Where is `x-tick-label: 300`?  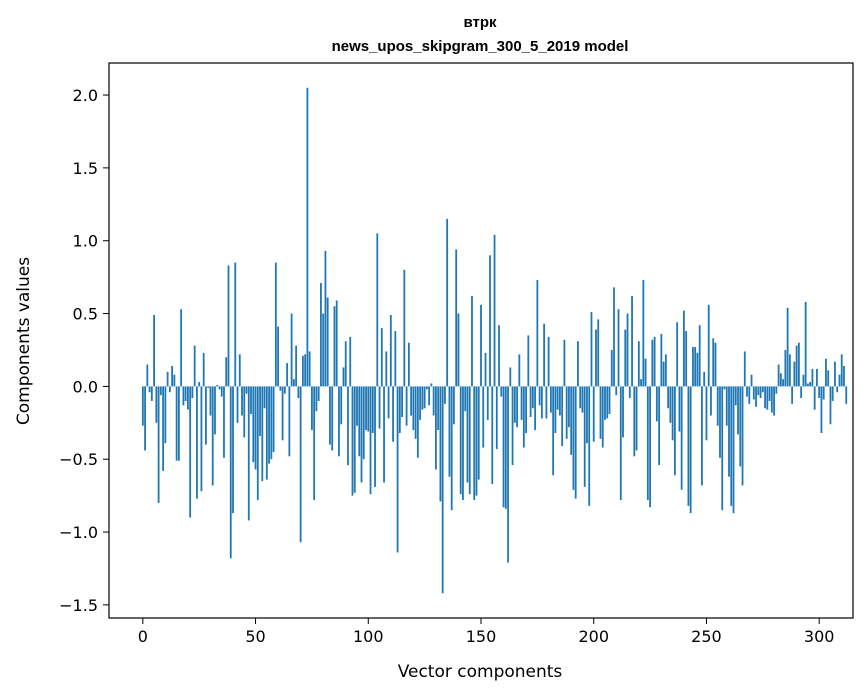
x-tick-label: 300 is located at coordinates (819, 636).